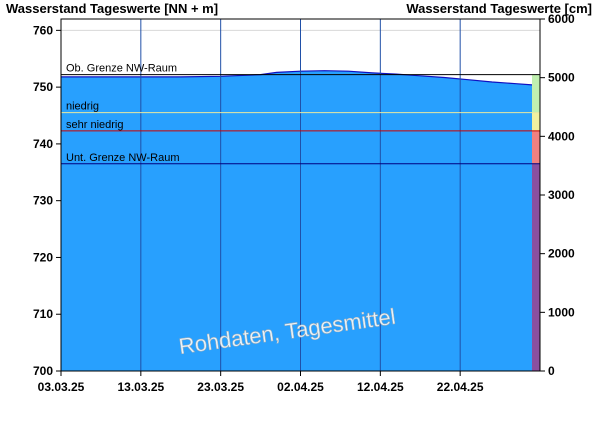 The width and height of the screenshot is (600, 426). I want to click on y-left-tick-label: 720, so click(43, 257).